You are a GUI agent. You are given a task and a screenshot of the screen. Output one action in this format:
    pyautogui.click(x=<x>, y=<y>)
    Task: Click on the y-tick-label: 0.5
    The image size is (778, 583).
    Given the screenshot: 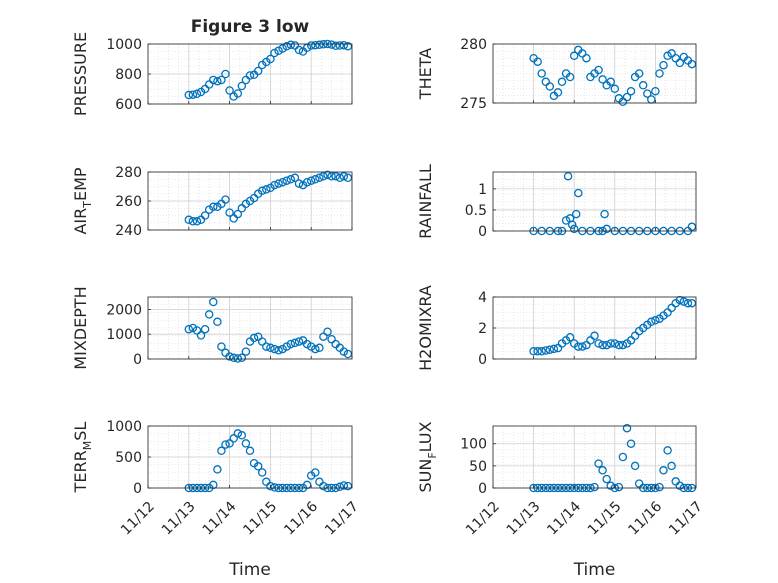 What is the action you would take?
    pyautogui.click(x=476, y=211)
    